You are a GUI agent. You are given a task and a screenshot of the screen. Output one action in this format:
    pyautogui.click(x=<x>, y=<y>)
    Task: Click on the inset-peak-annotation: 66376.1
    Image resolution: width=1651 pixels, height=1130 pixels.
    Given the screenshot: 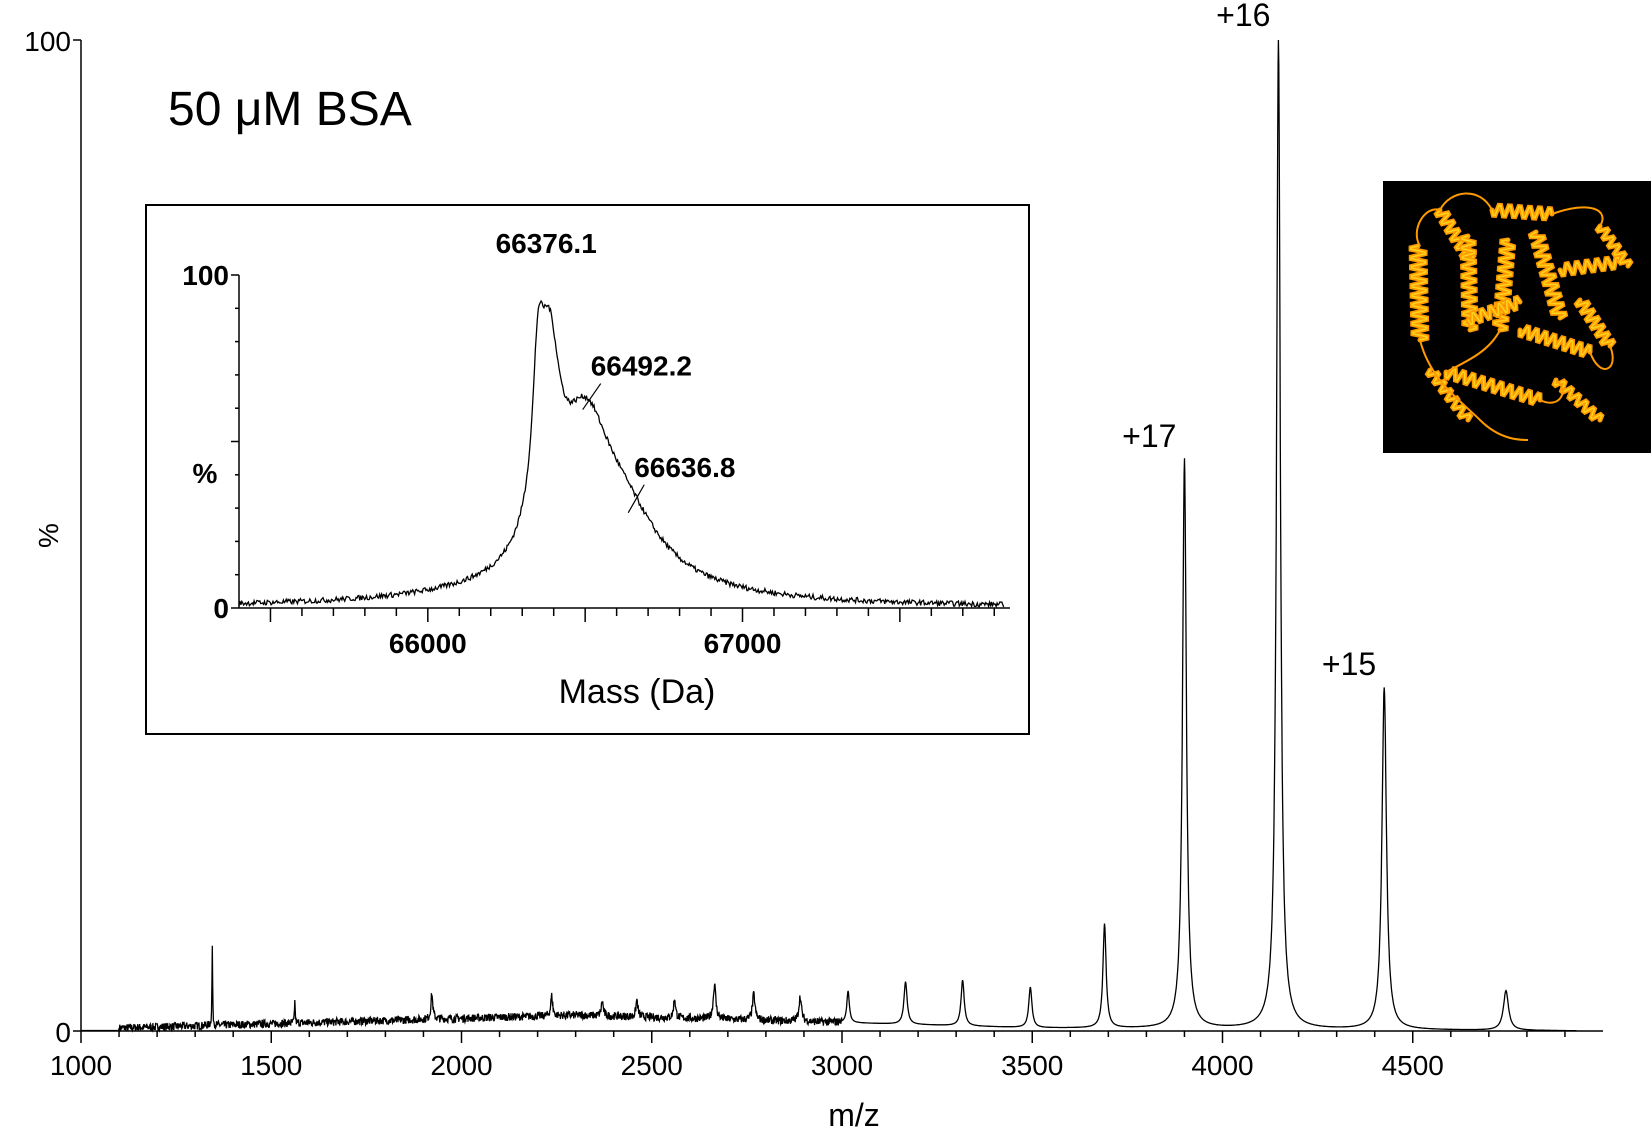 What is the action you would take?
    pyautogui.click(x=546, y=243)
    